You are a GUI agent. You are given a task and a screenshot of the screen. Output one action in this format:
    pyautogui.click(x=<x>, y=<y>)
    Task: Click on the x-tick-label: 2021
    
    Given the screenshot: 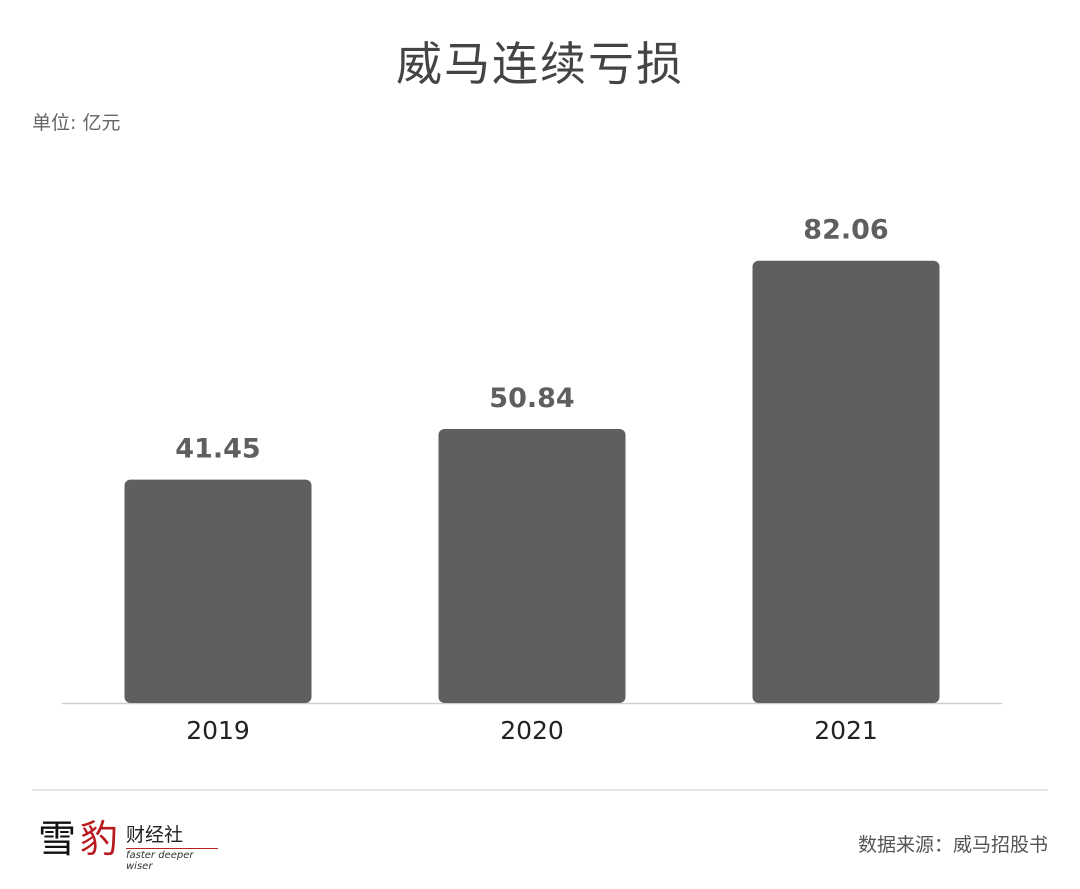 What is the action you would take?
    pyautogui.click(x=846, y=730)
    